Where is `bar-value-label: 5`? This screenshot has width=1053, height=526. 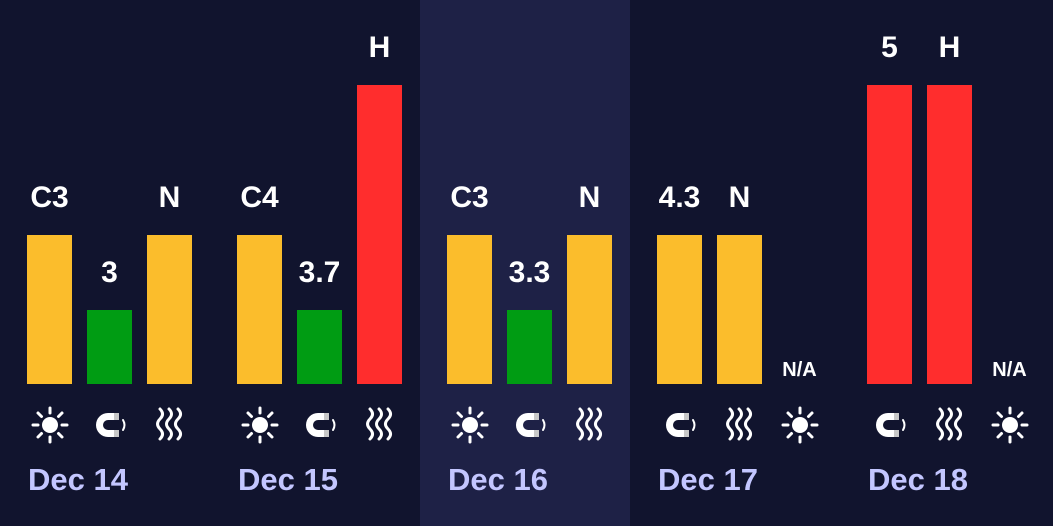
bar-value-label: 5 is located at coordinates (889, 47).